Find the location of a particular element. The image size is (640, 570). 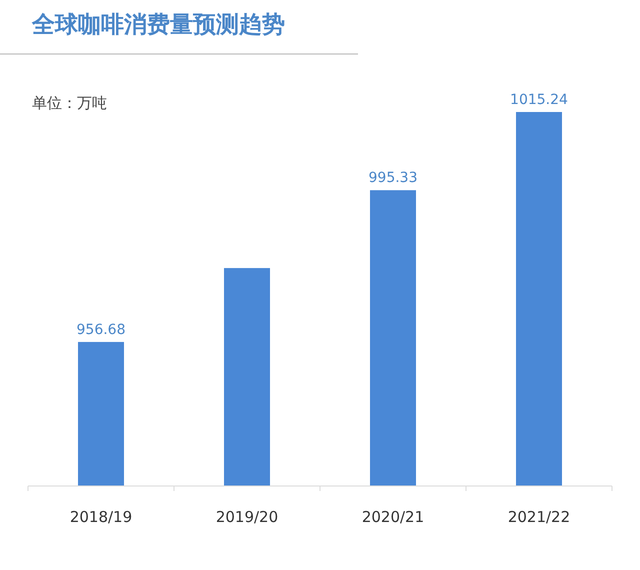

data-label: 1015.24 is located at coordinates (539, 100).